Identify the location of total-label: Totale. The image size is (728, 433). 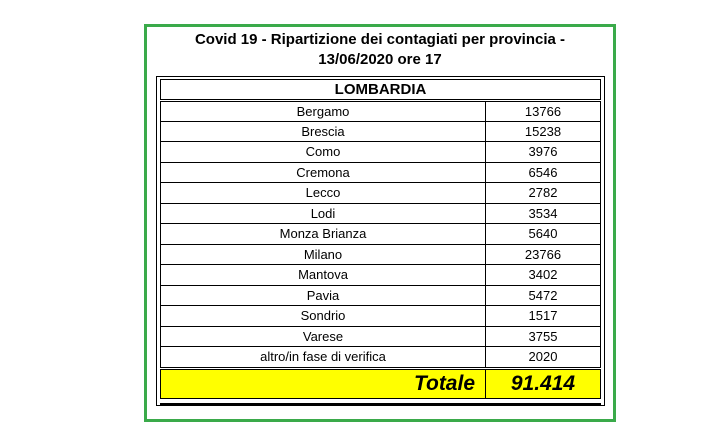
(323, 384).